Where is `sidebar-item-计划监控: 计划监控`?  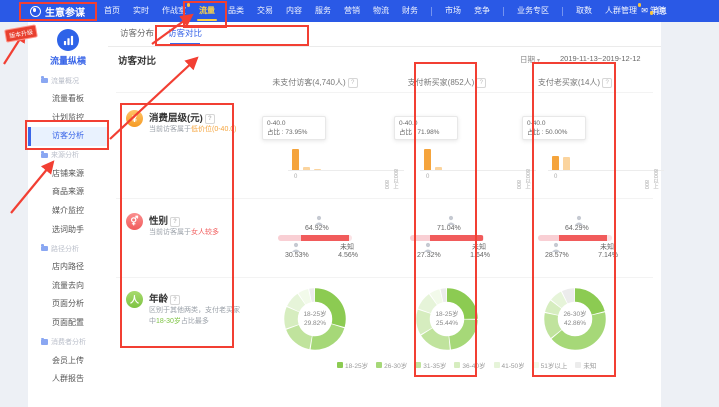 sidebar-item-计划监控: 计划监控 is located at coordinates (68, 117).